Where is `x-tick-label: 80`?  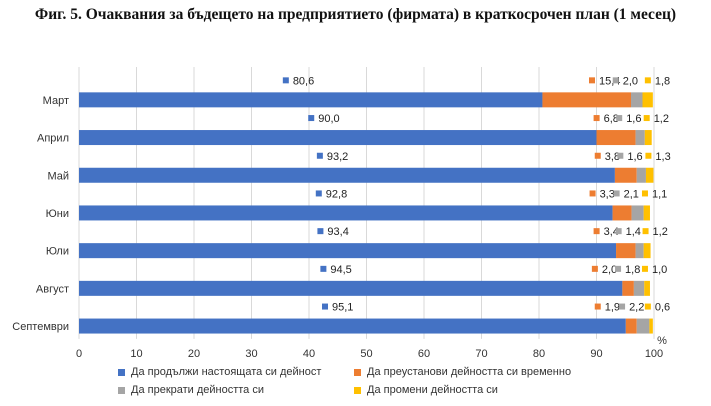
x-tick-label: 80 is located at coordinates (539, 354).